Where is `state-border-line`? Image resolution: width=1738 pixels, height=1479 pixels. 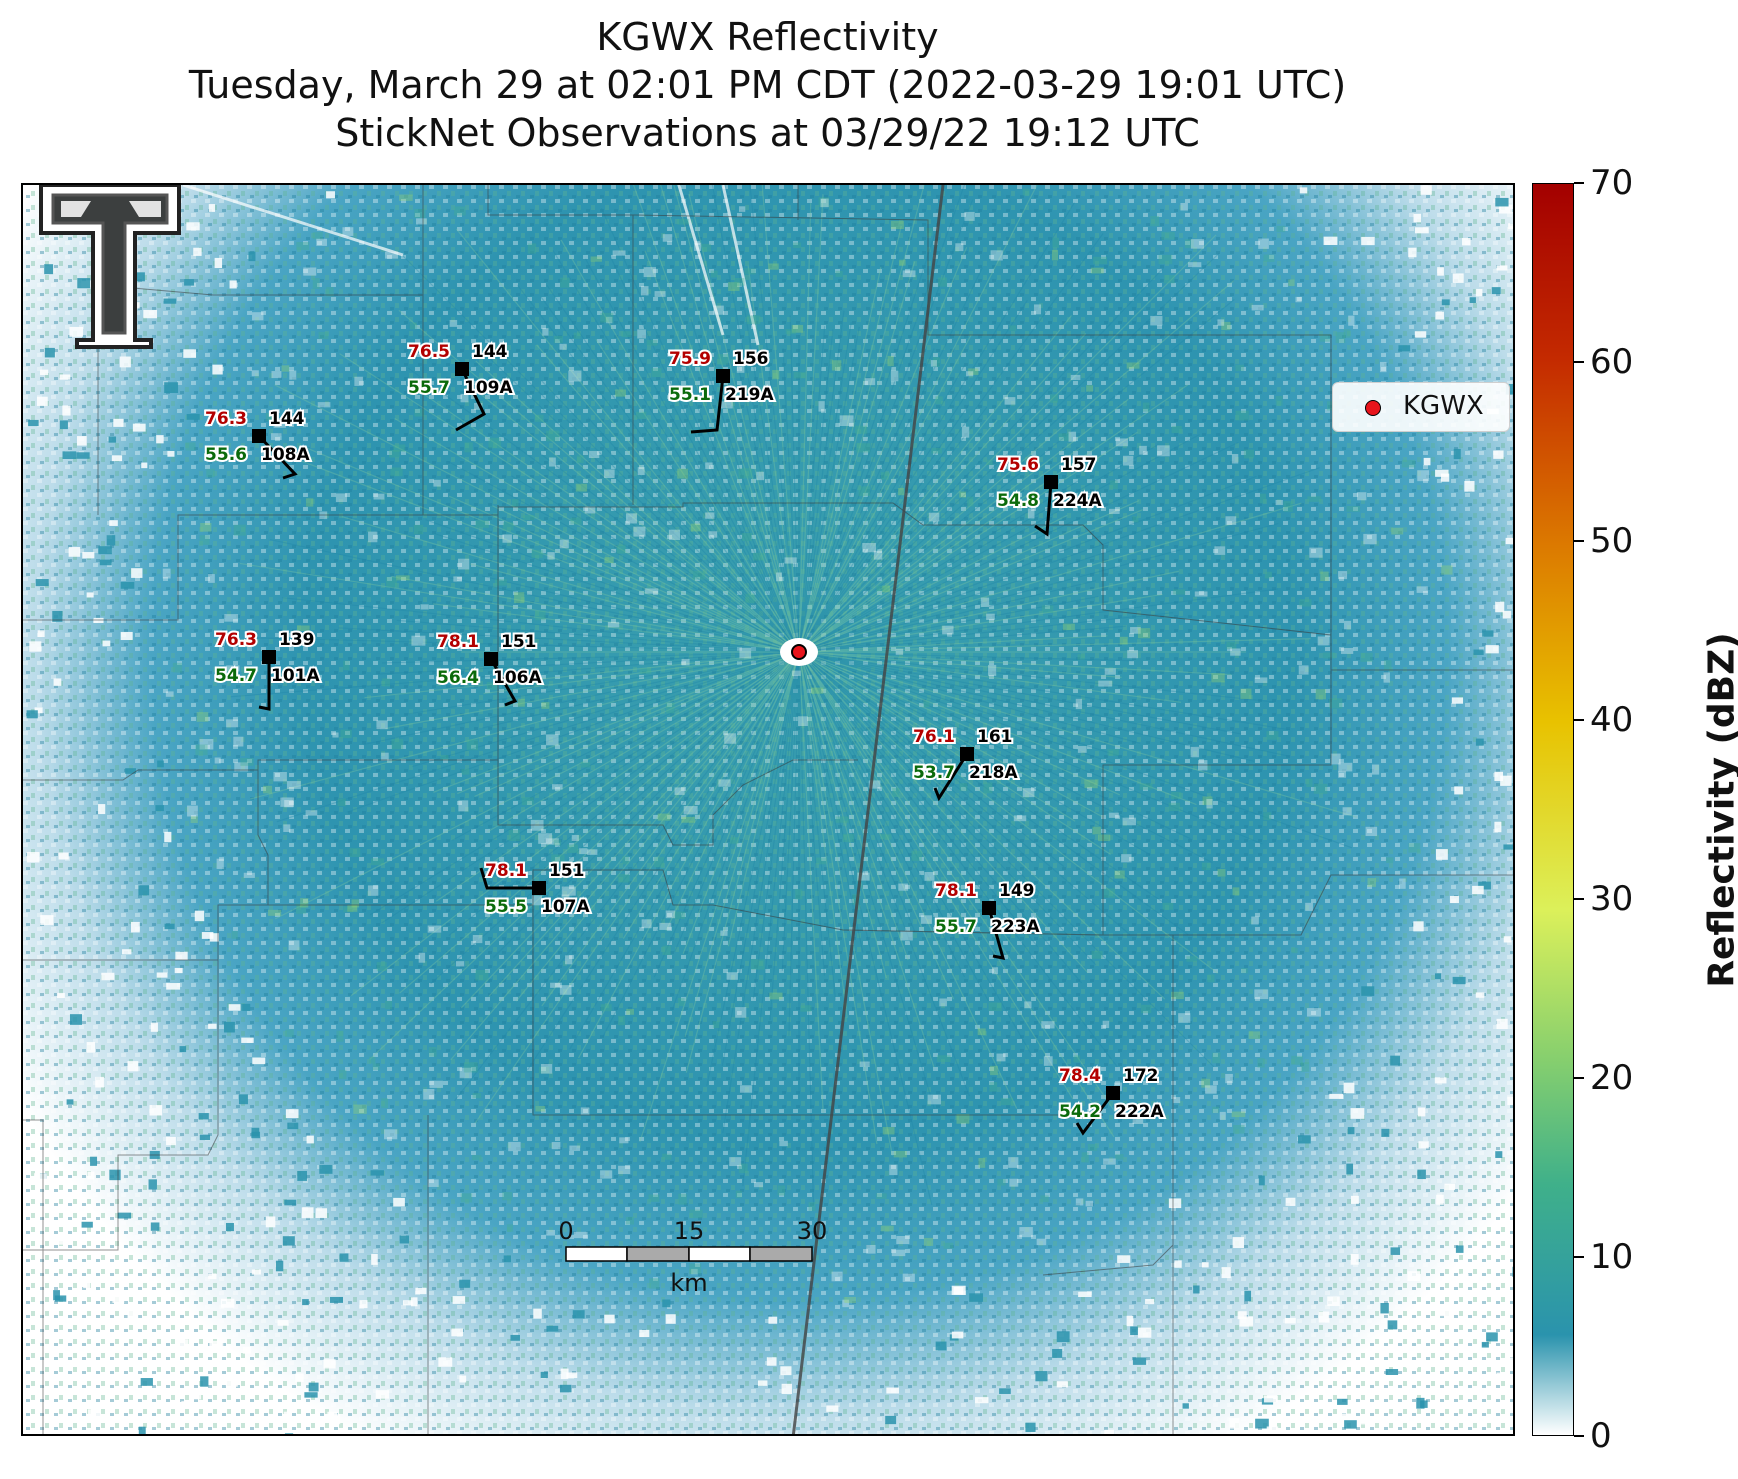 state-border-line is located at coordinates (868, 809).